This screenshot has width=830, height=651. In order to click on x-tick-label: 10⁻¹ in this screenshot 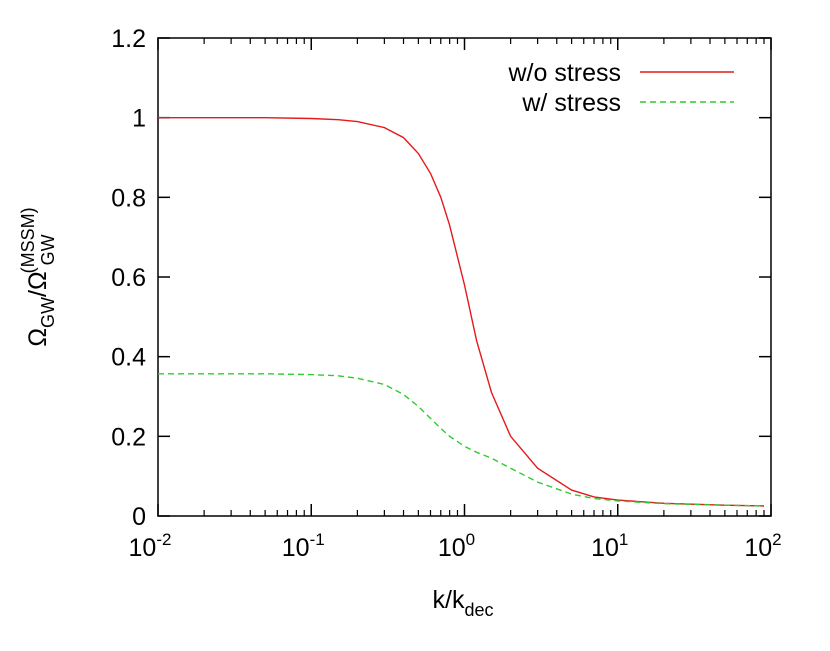, I will do `click(303, 546)`.